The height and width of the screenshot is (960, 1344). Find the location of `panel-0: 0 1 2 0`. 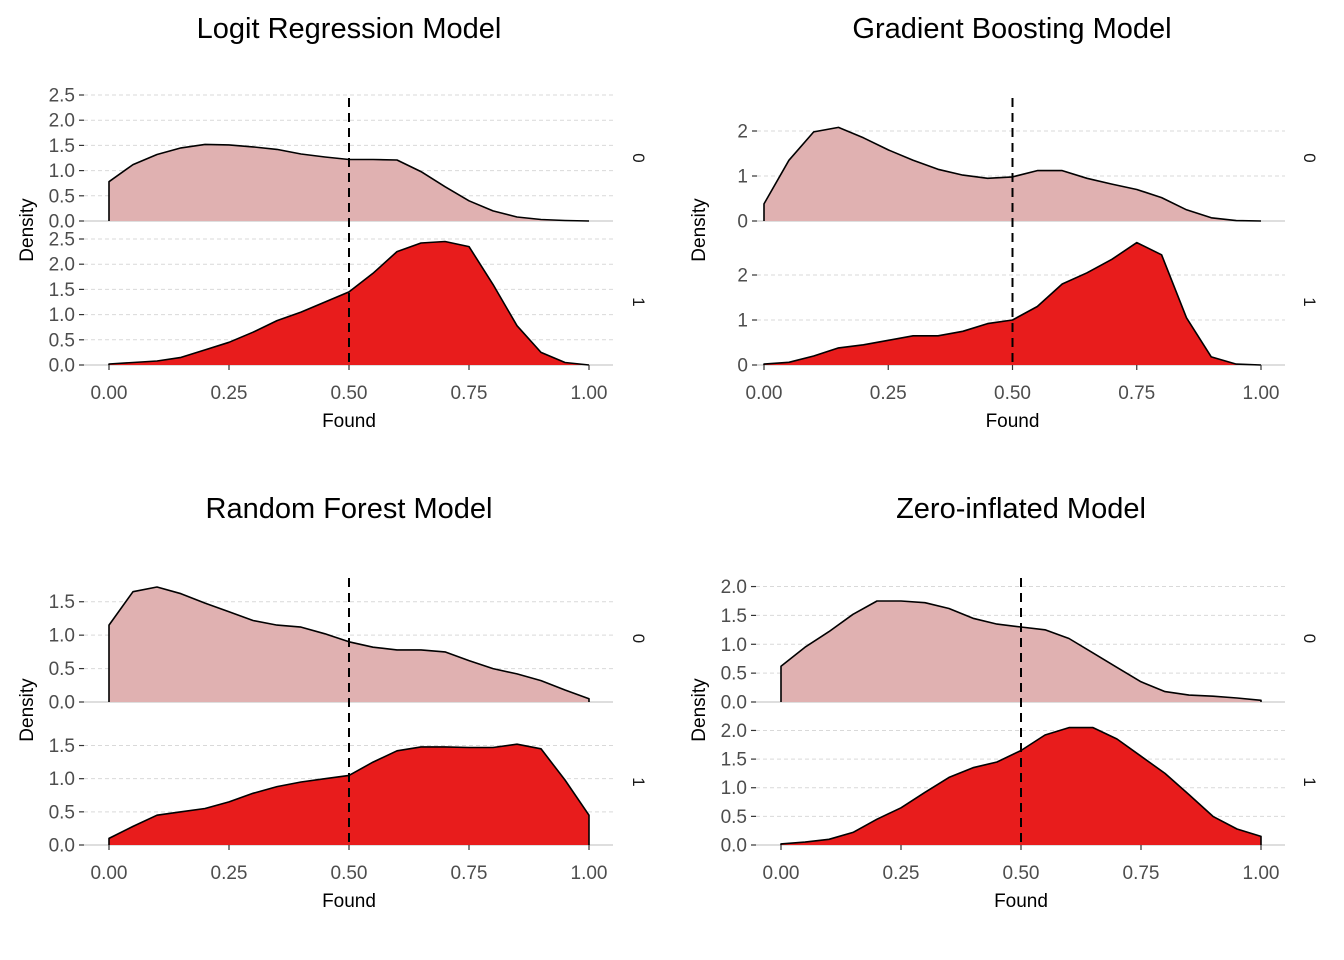

panel-0: 0 1 2 0 is located at coordinates (1028, 177).